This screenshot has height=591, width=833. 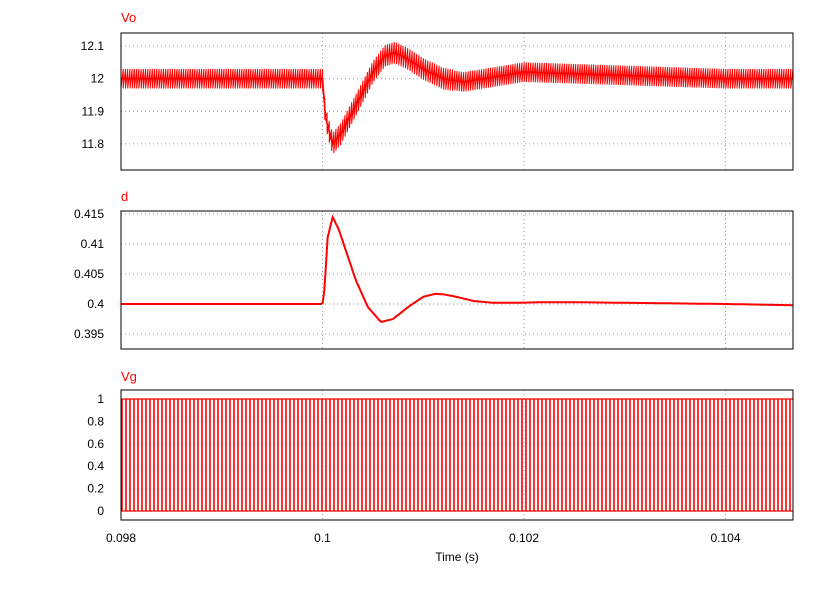 I want to click on x-tick-label: 0.104, so click(x=725, y=538).